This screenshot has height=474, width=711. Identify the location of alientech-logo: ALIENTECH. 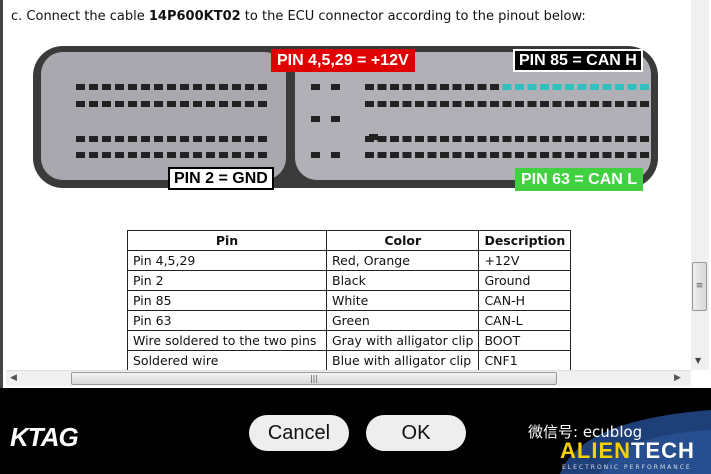
(627, 450).